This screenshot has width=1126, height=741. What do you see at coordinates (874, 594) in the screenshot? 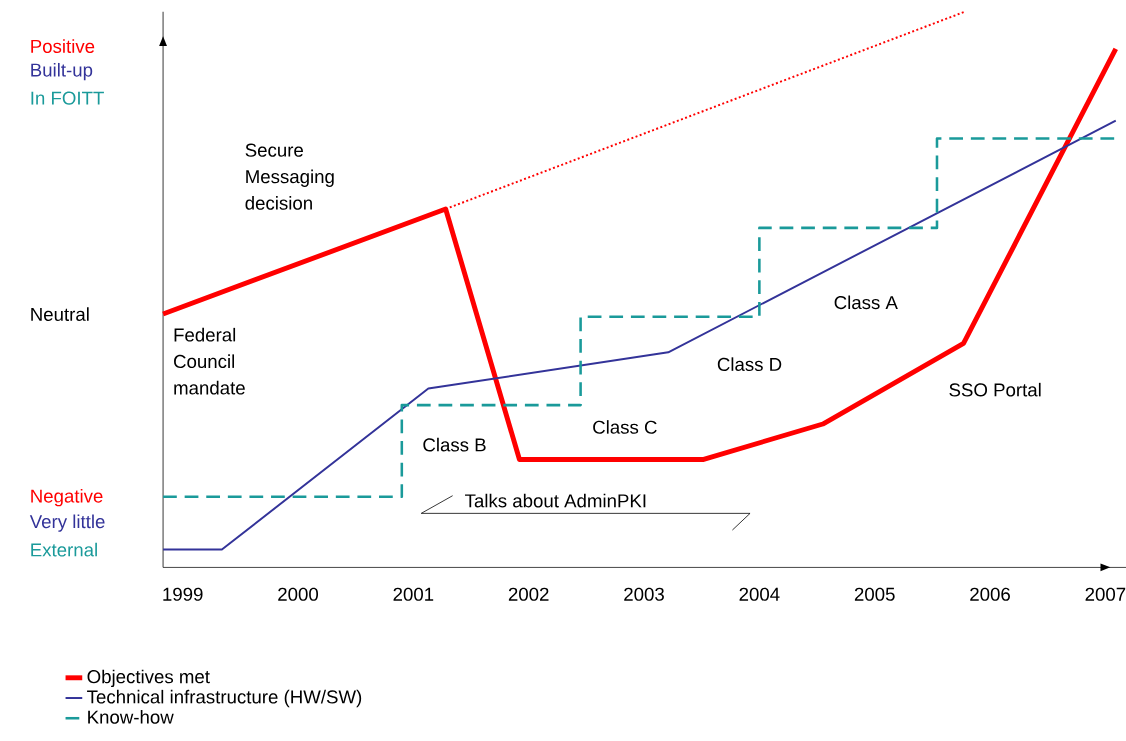
I see `x-tick-label: 2005` at bounding box center [874, 594].